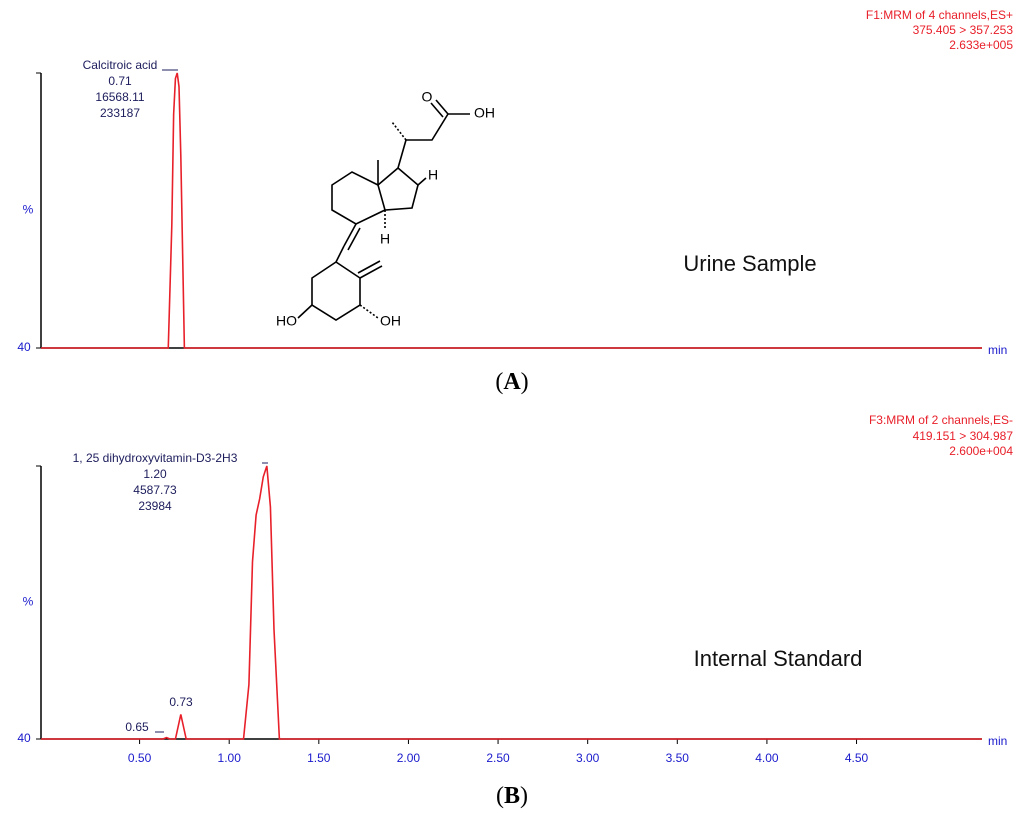 The height and width of the screenshot is (828, 1024). I want to click on molecule-structure: O OH H H HO OH, so click(385, 209).